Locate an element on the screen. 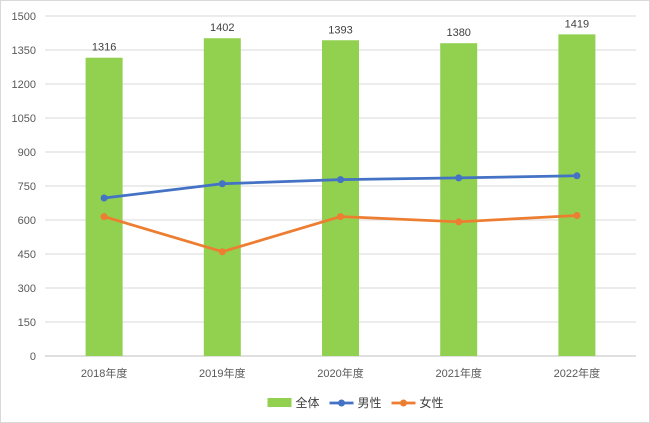 The width and height of the screenshot is (650, 423). y-tick-label: 450 is located at coordinates (27, 255).